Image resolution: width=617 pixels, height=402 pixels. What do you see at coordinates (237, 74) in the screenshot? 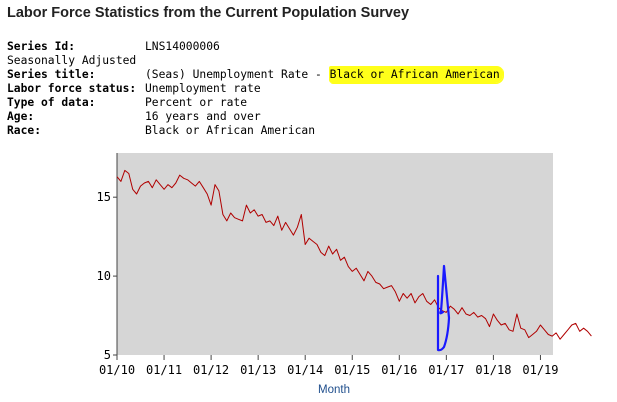
I see `series-title-prefix: (Seas) Unemployment Rate -` at bounding box center [237, 74].